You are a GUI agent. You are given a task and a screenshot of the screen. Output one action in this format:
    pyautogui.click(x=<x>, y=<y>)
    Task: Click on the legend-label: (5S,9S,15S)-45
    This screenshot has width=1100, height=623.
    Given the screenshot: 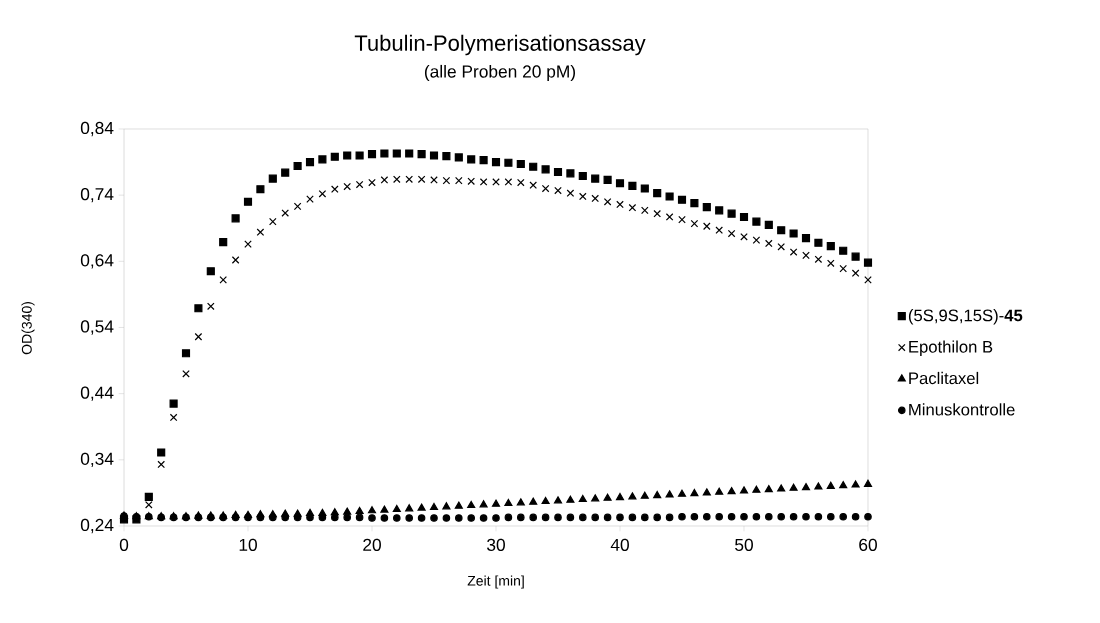 What is the action you would take?
    pyautogui.click(x=965, y=317)
    